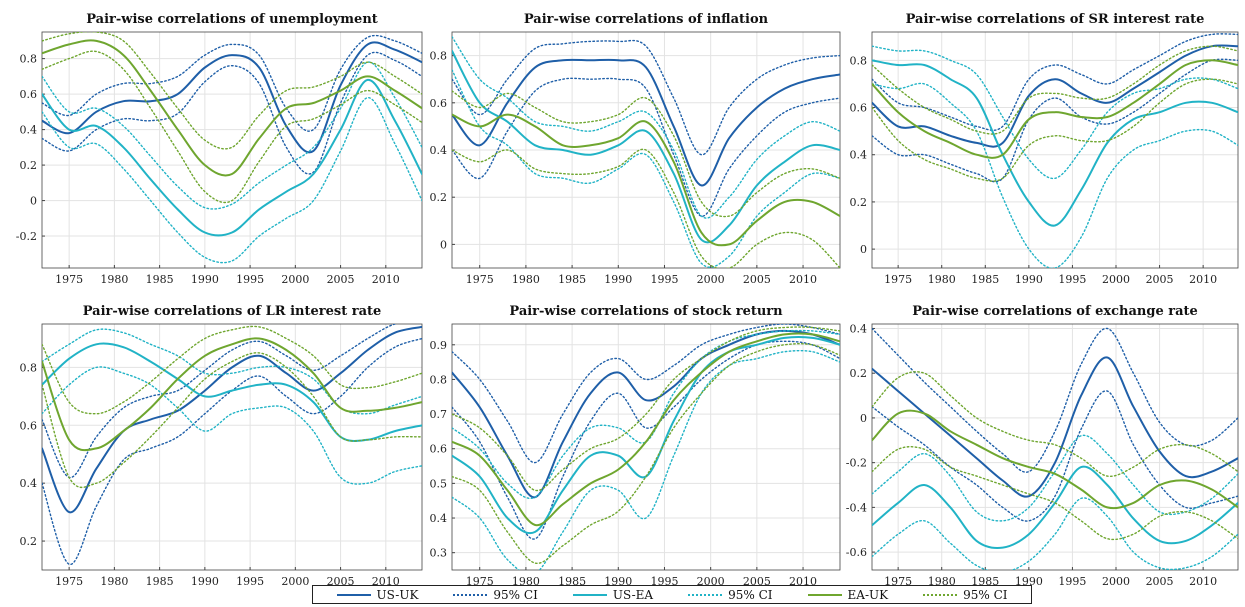 Image resolution: width=1245 pixels, height=607 pixels. Describe the element at coordinates (1055, 533) in the screenshot. I see `series-line-us-ea-95-ci-lower` at that location.